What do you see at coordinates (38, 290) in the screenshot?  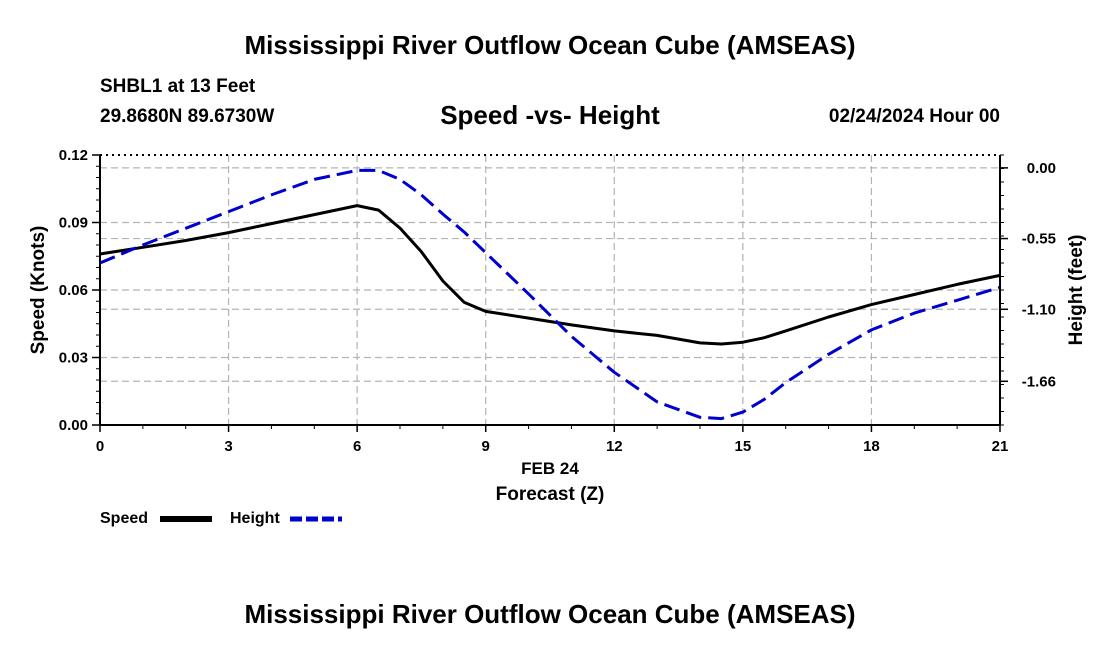 I see `y-axis-label: Speed (Knots)` at bounding box center [38, 290].